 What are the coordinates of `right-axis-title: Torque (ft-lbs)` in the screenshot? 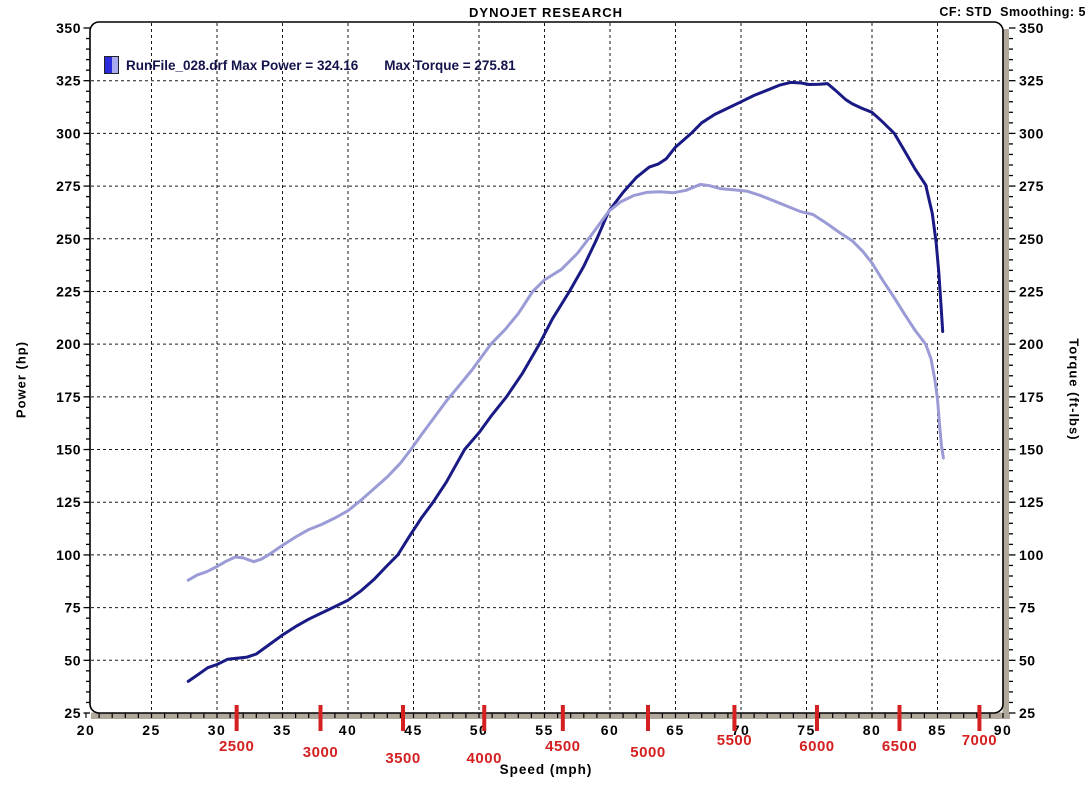 It's located at (1074, 389).